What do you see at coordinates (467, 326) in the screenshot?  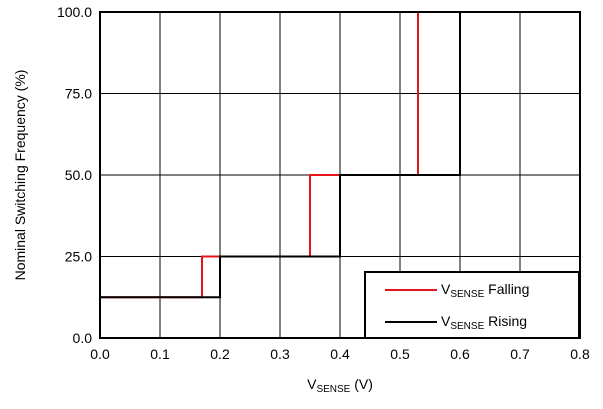 I see `legend-rising-sub: SENSE` at bounding box center [467, 326].